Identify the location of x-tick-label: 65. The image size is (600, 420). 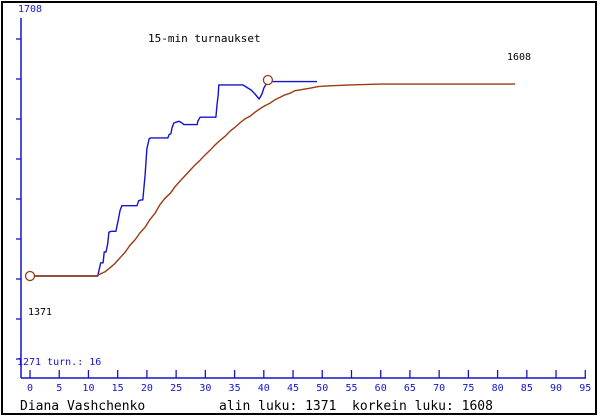
(410, 388).